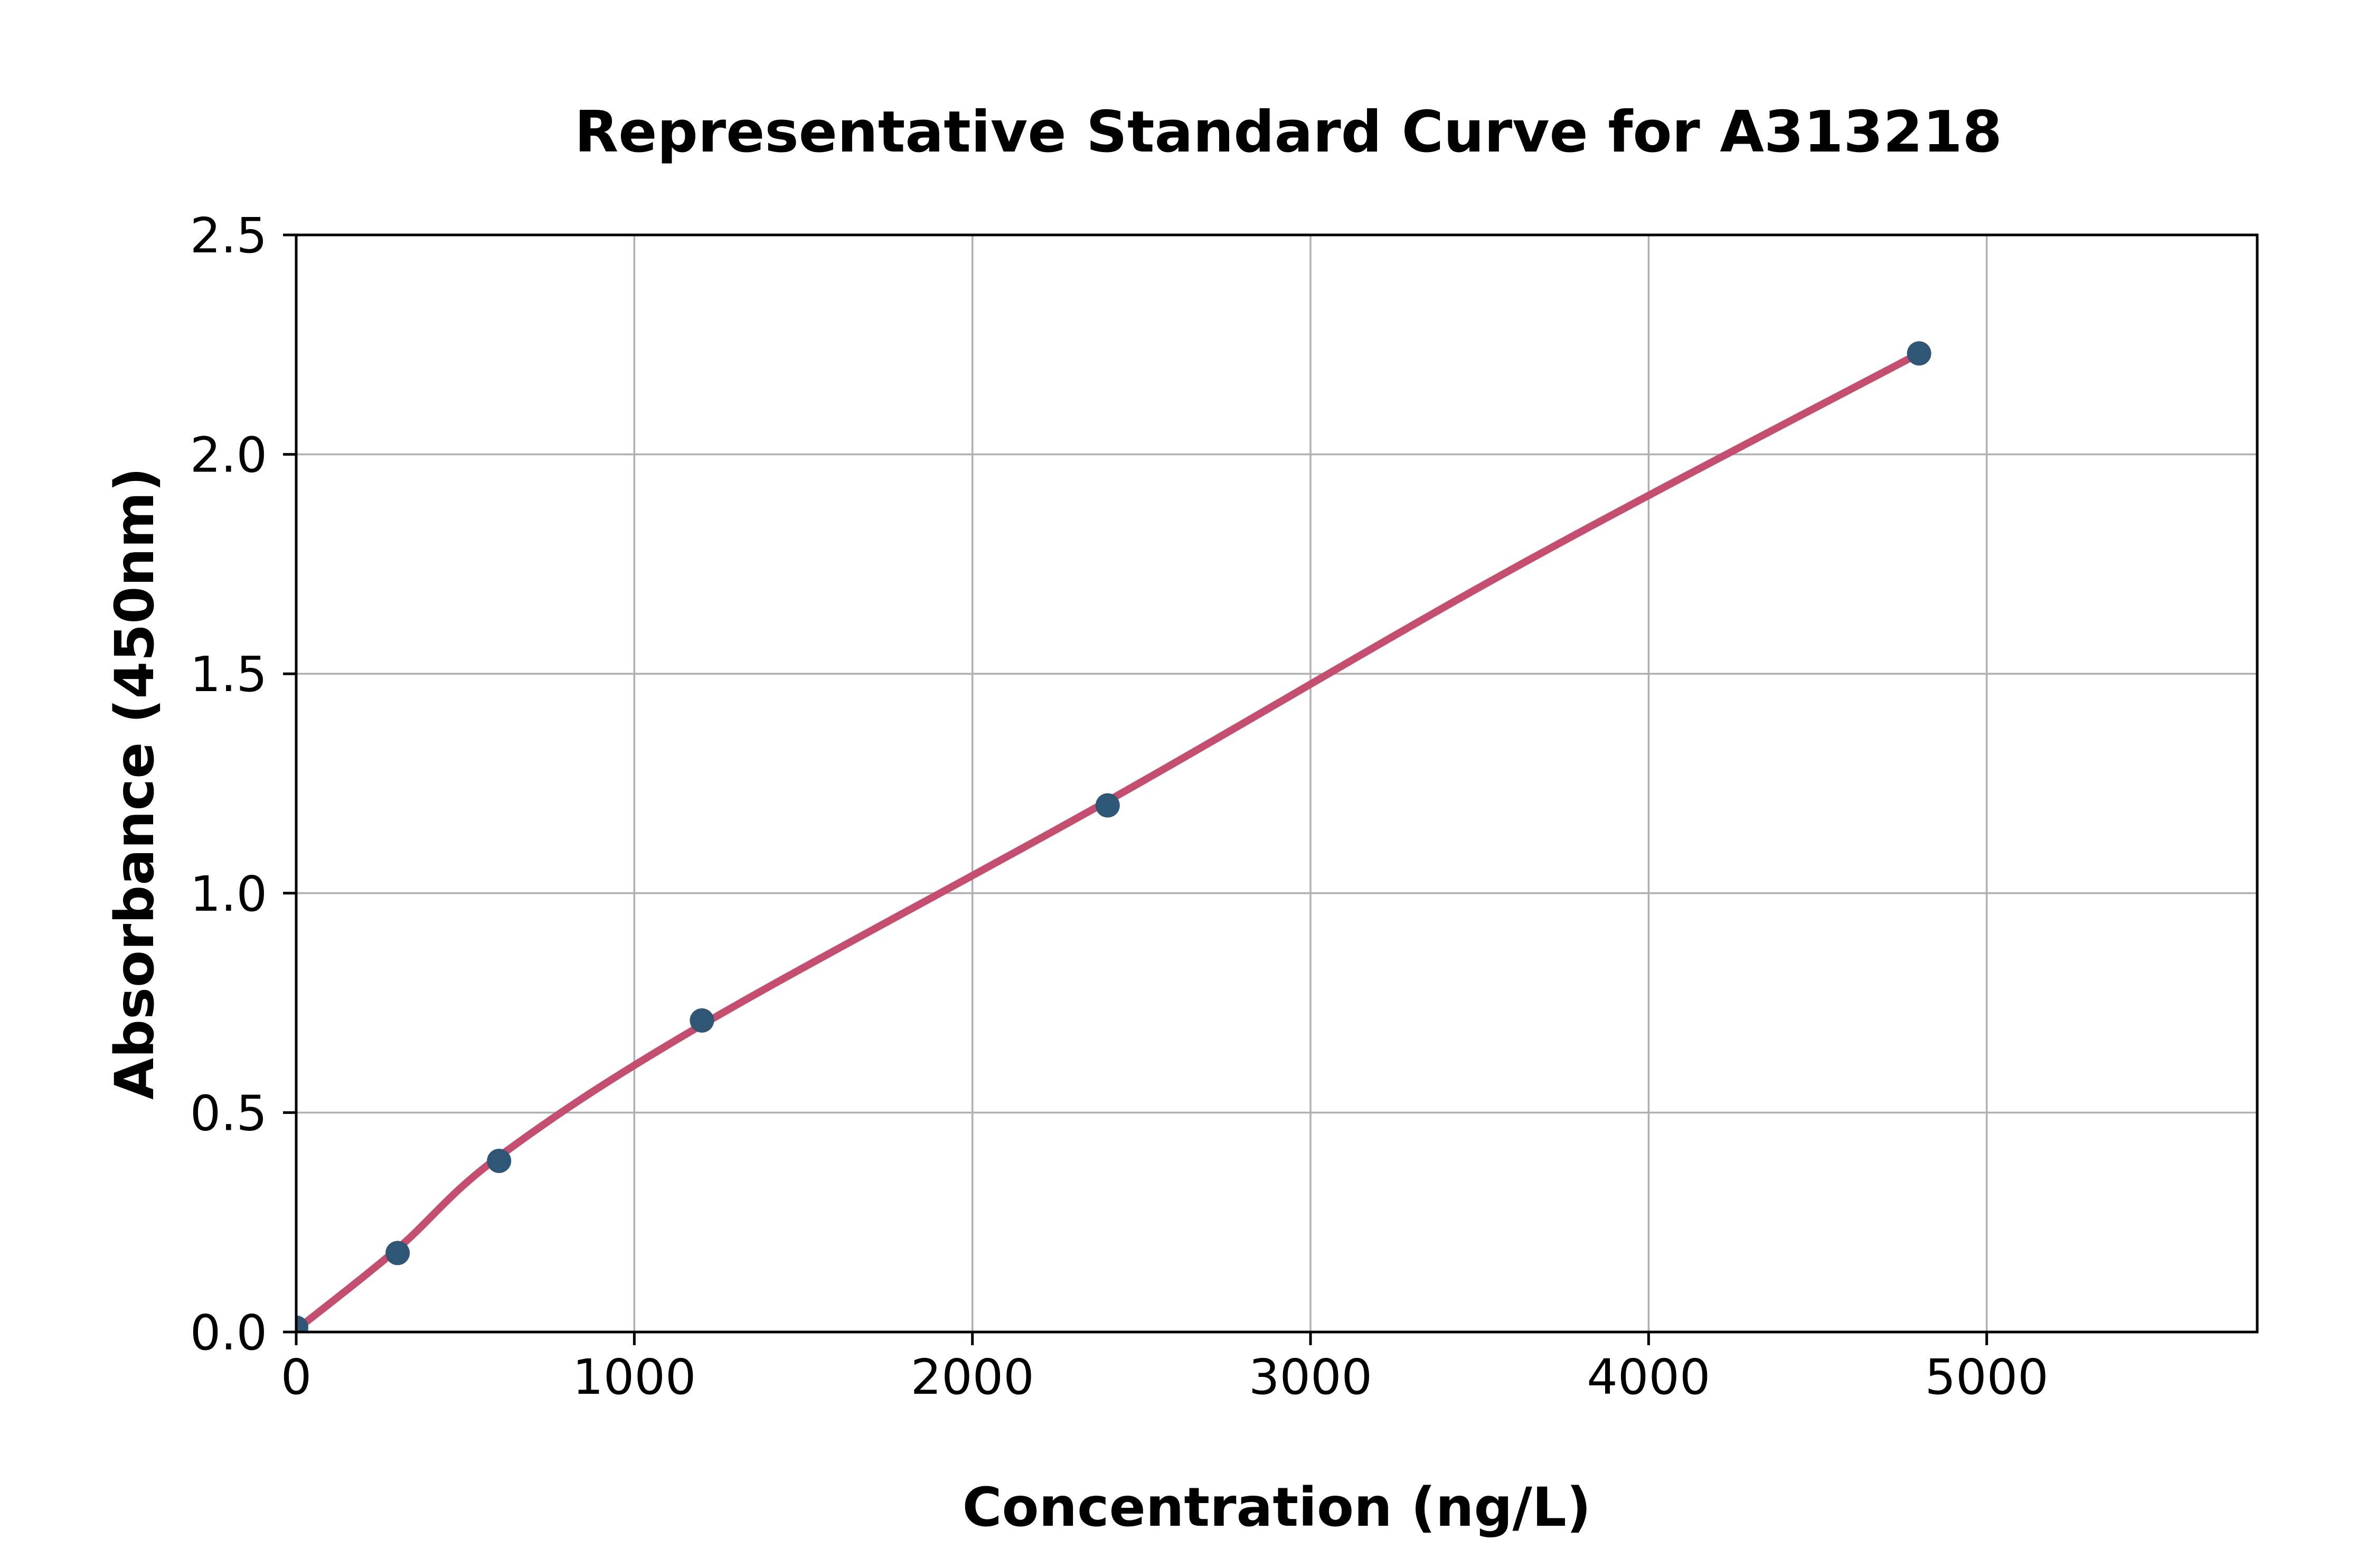 This screenshot has width=2376, height=1568. I want to click on x-tick-label: 2000, so click(973, 1377).